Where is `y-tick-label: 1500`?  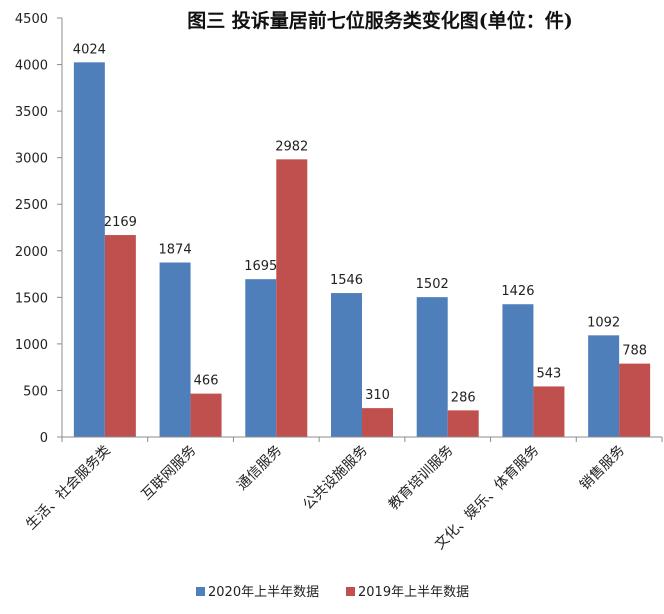
y-tick-label: 1500 is located at coordinates (31, 298).